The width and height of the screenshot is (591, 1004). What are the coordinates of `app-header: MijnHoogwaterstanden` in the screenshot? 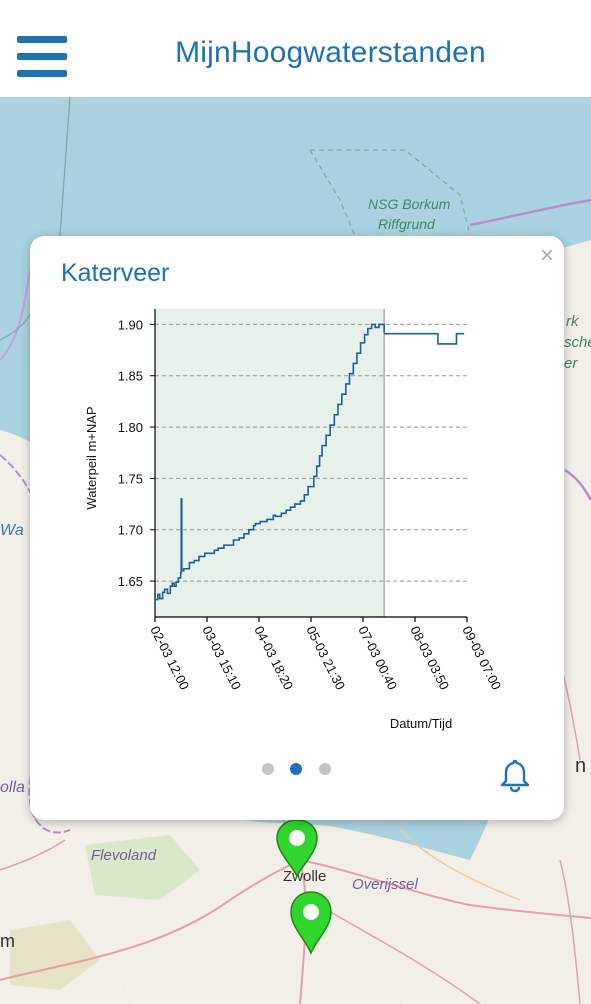 It's located at (295, 48).